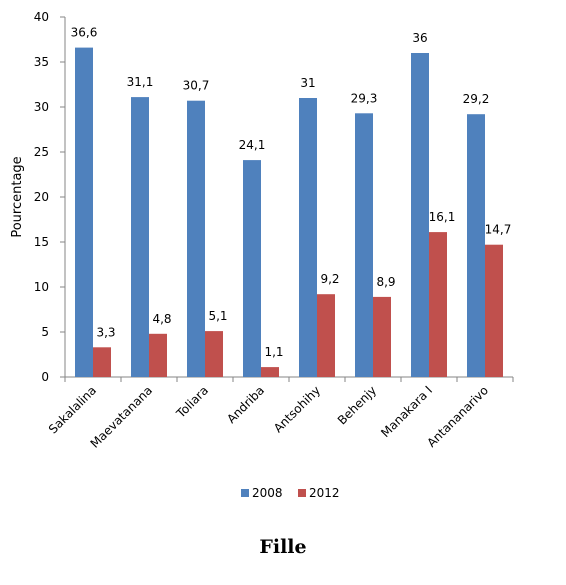 The width and height of the screenshot is (566, 585). Describe the element at coordinates (245, 404) in the screenshot. I see `x-tick-label: Andriba` at that location.